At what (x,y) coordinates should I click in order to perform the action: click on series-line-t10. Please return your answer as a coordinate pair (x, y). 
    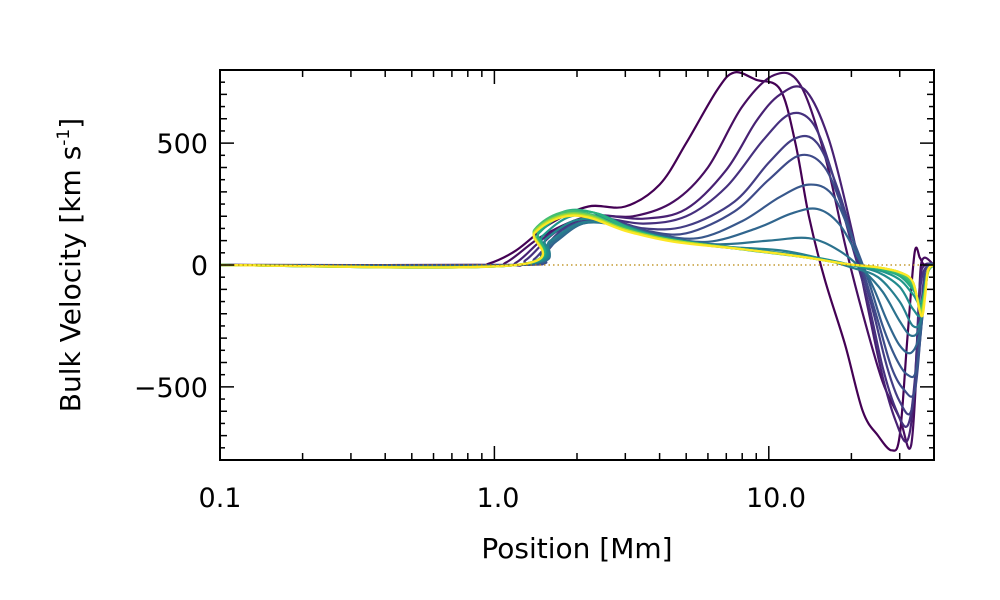
    Looking at the image, I should click on (577, 274).